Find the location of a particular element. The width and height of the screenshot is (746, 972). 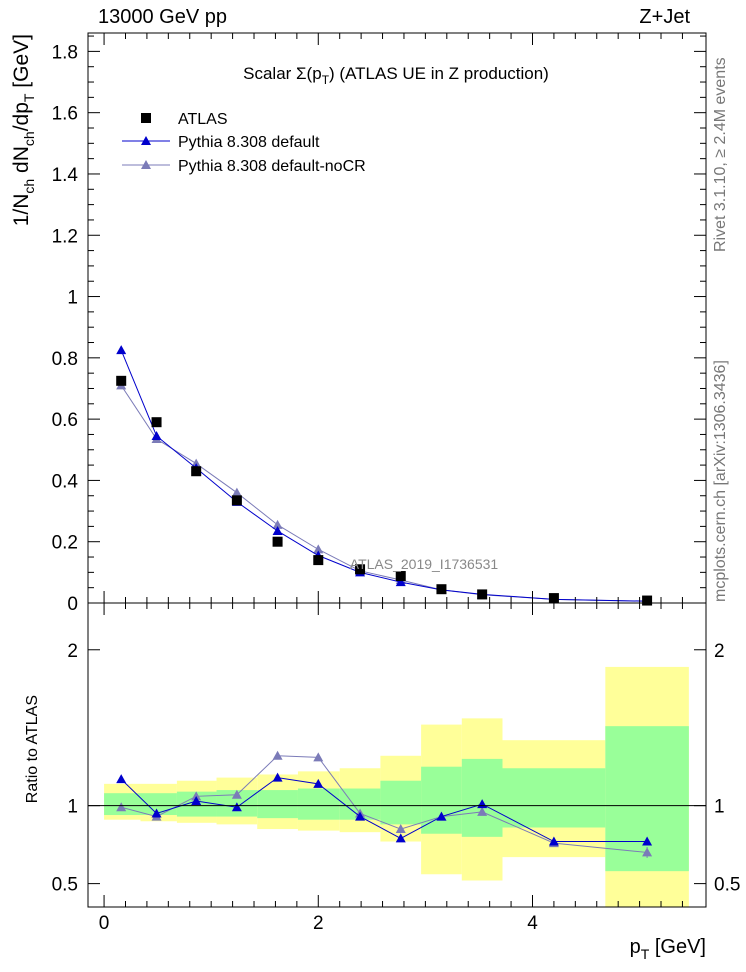

collision-label: 13000 GeV pp is located at coordinates (162, 17).